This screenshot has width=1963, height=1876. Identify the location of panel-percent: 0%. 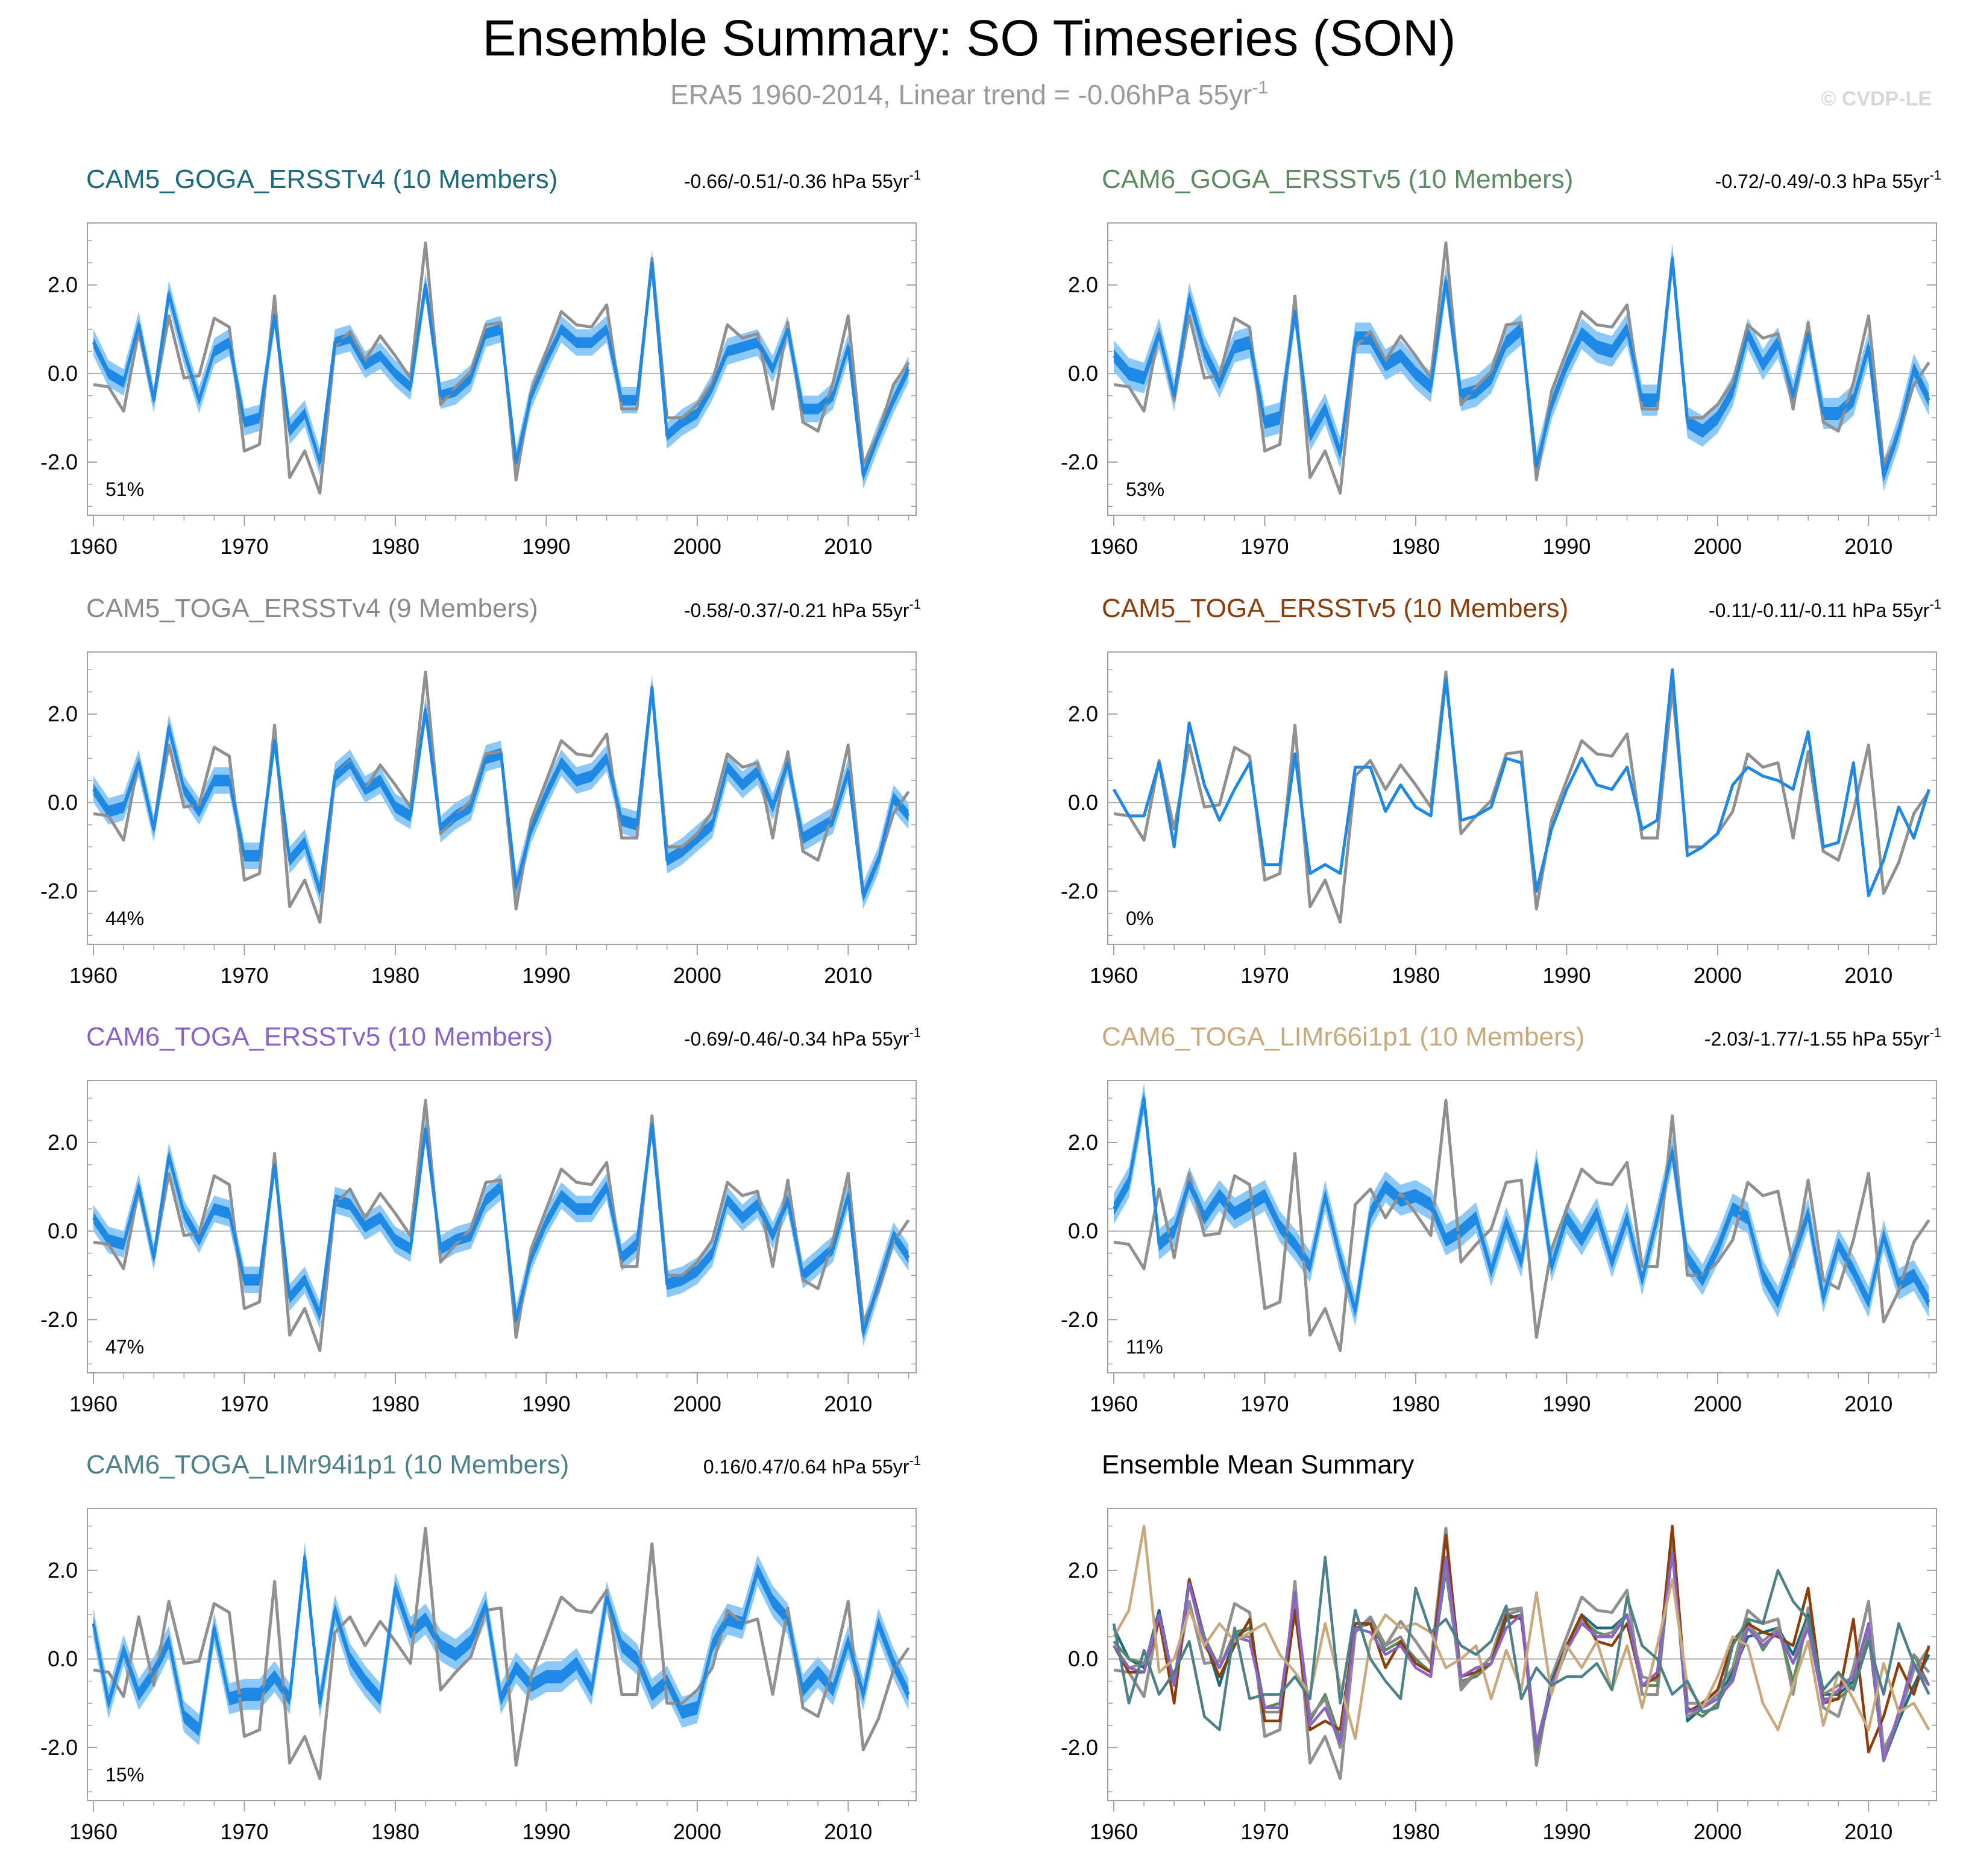
(1140, 918).